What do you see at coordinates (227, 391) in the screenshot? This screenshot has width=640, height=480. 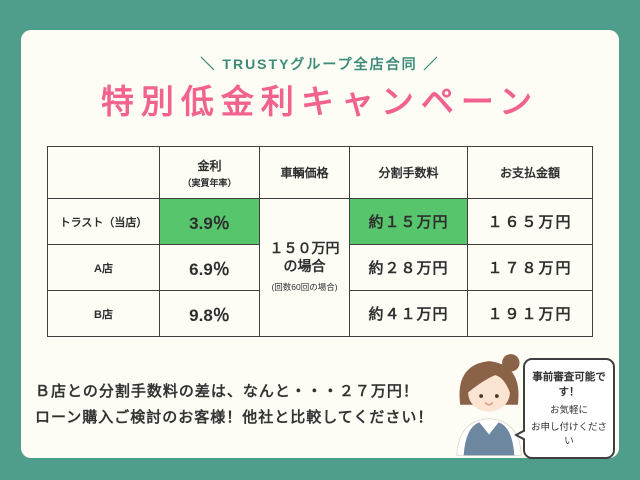 I see `footer-message-difference: Ｂ店との分割手数料の差は、なんと・・・２７万円！` at bounding box center [227, 391].